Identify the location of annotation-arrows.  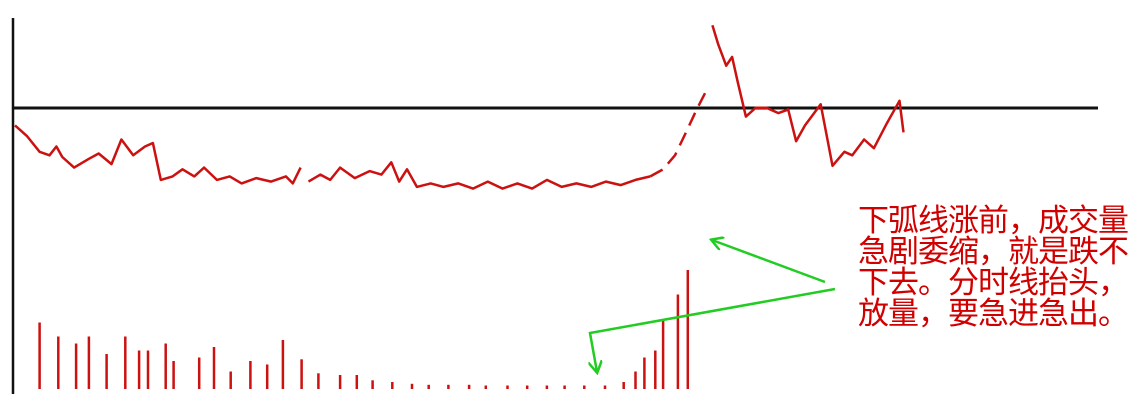
(713, 306).